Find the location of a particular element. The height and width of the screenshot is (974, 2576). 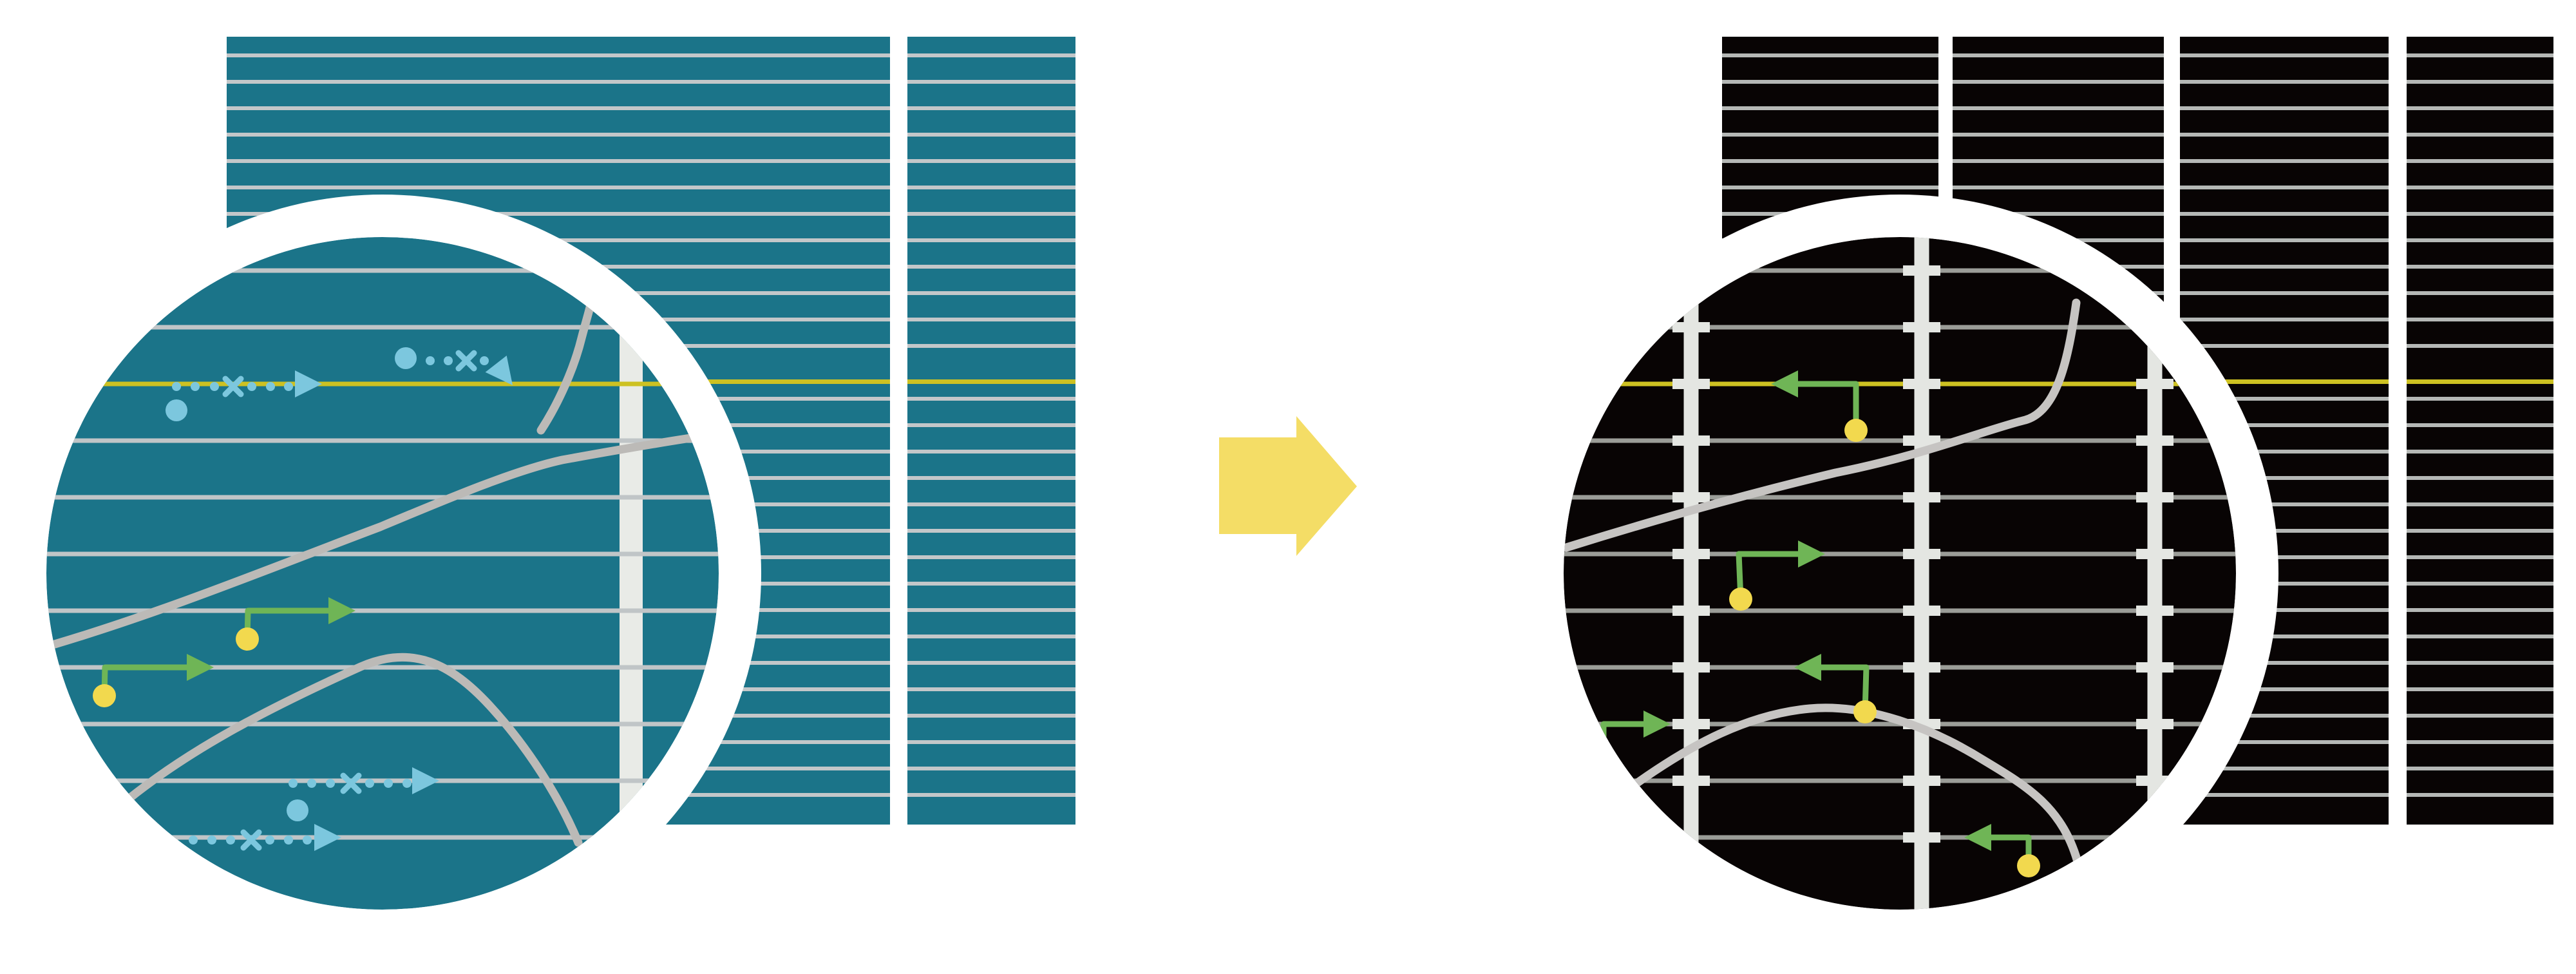

magnified-highlighted-finger is located at coordinates (1900, 384).